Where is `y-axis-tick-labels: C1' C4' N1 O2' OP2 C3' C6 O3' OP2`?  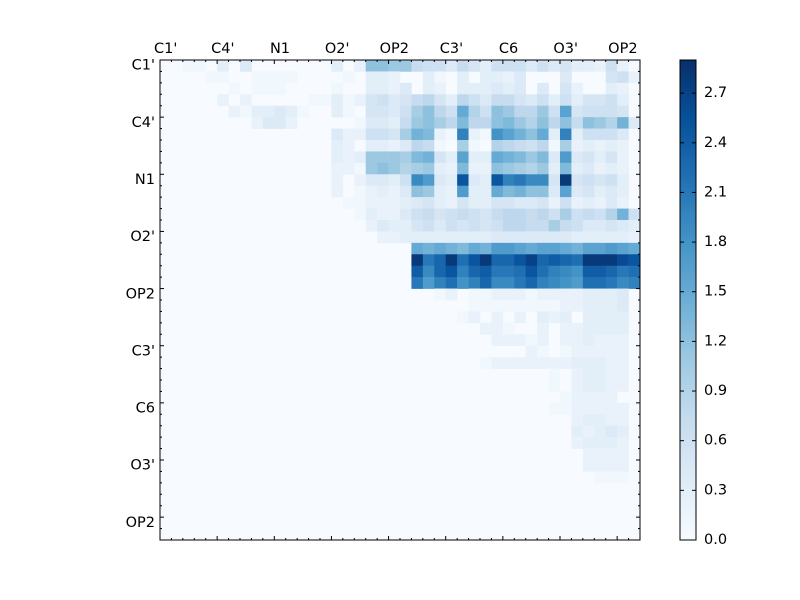
y-axis-tick-labels: C1' C4' N1 O2' OP2 C3' C6 O3' OP2 is located at coordinates (140, 294).